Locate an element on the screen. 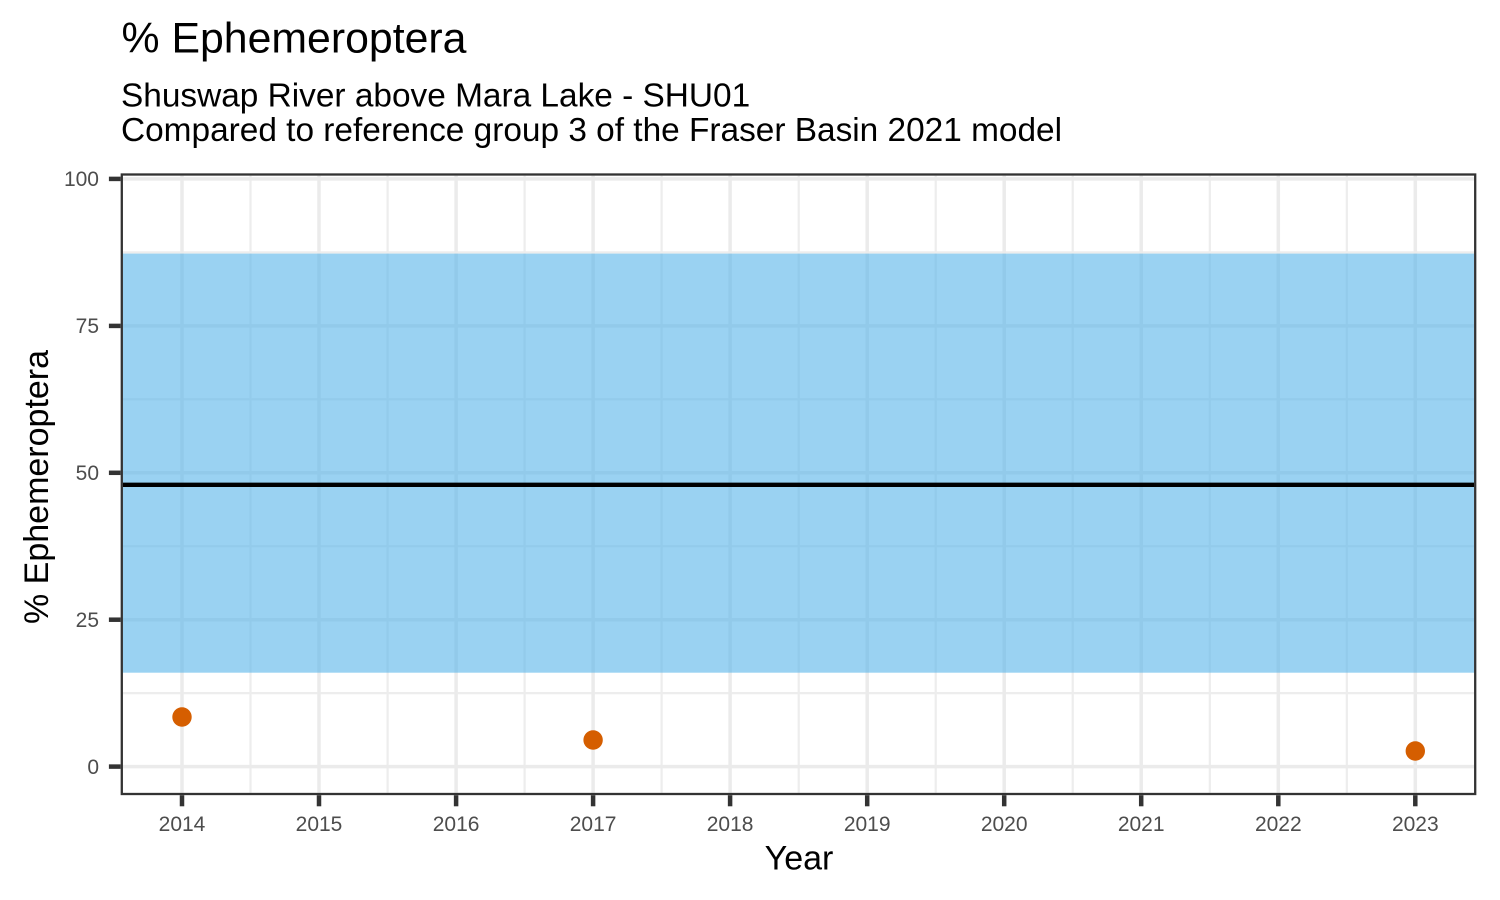  svg-text: 100 is located at coordinates (81, 179).